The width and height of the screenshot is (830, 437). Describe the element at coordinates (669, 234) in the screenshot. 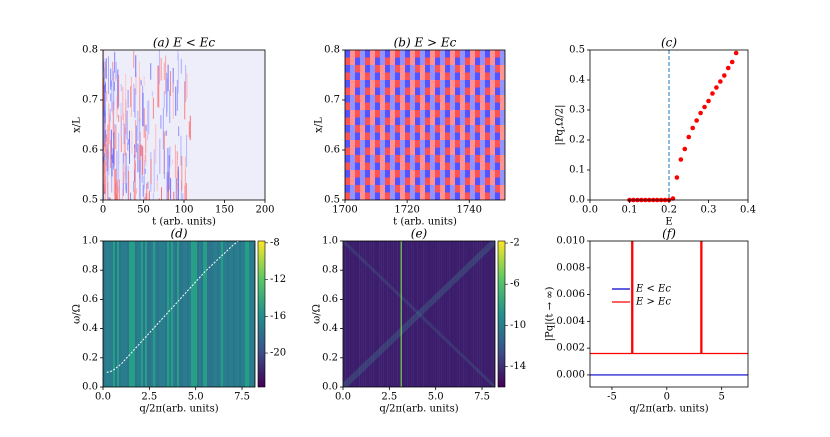

I see `chart-title: (f)` at that location.